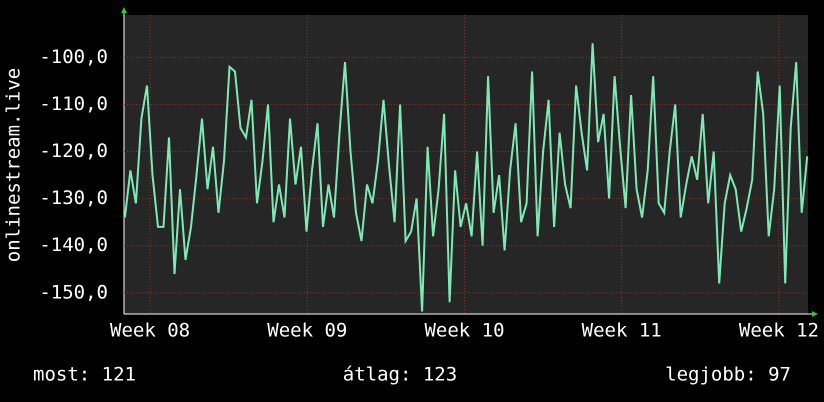 Image resolution: width=824 pixels, height=402 pixels. What do you see at coordinates (815, 314) in the screenshot?
I see `x-arrow` at bounding box center [815, 314].